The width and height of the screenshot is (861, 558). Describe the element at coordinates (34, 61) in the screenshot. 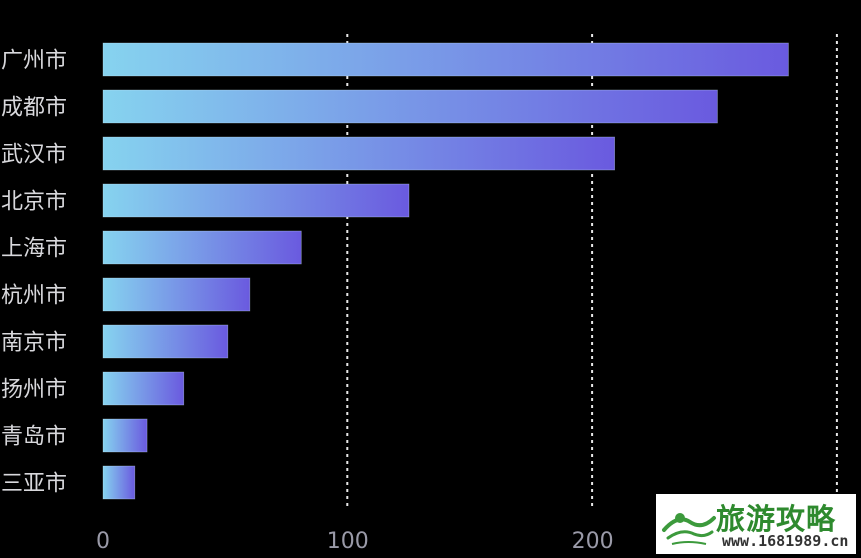

I see `category-label: 广州市` at that location.